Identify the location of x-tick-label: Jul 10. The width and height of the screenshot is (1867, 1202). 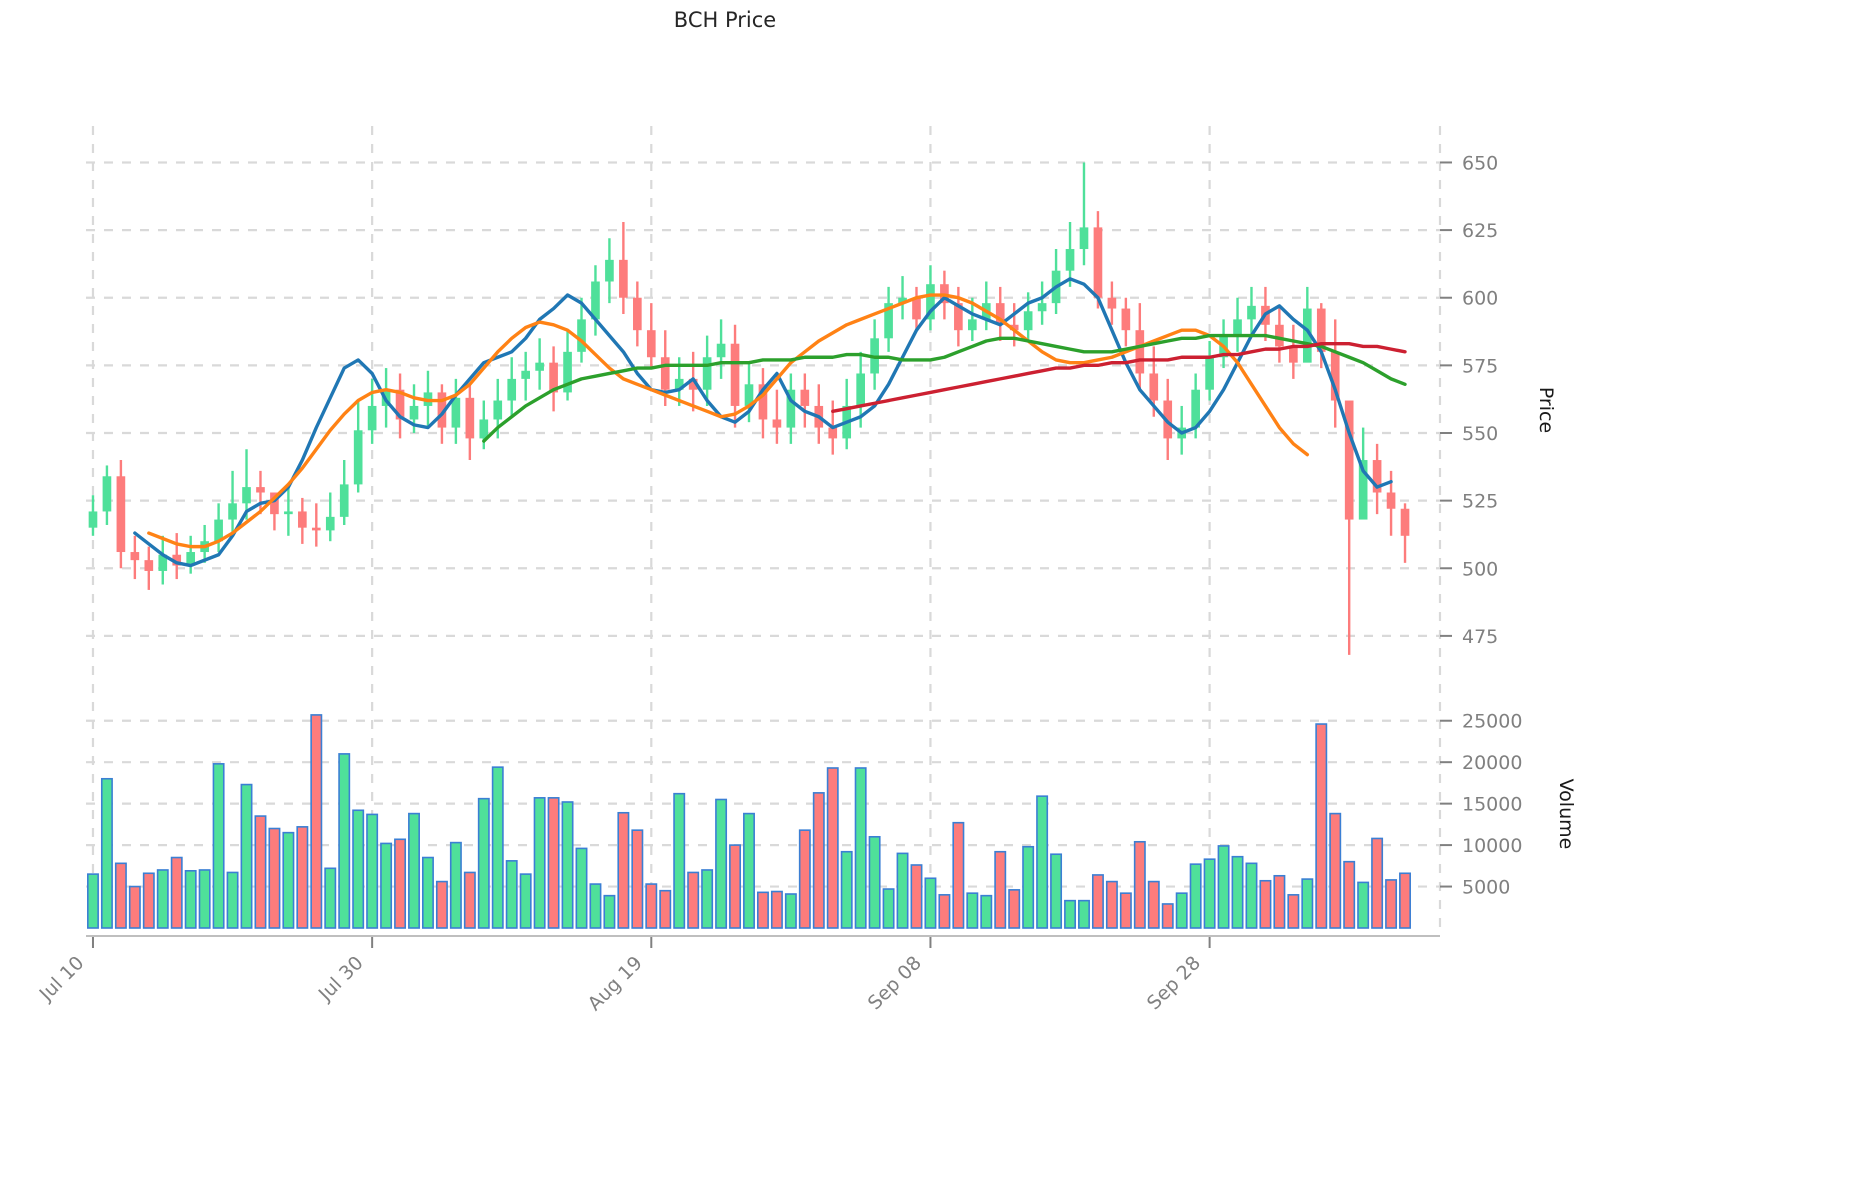
(62, 979).